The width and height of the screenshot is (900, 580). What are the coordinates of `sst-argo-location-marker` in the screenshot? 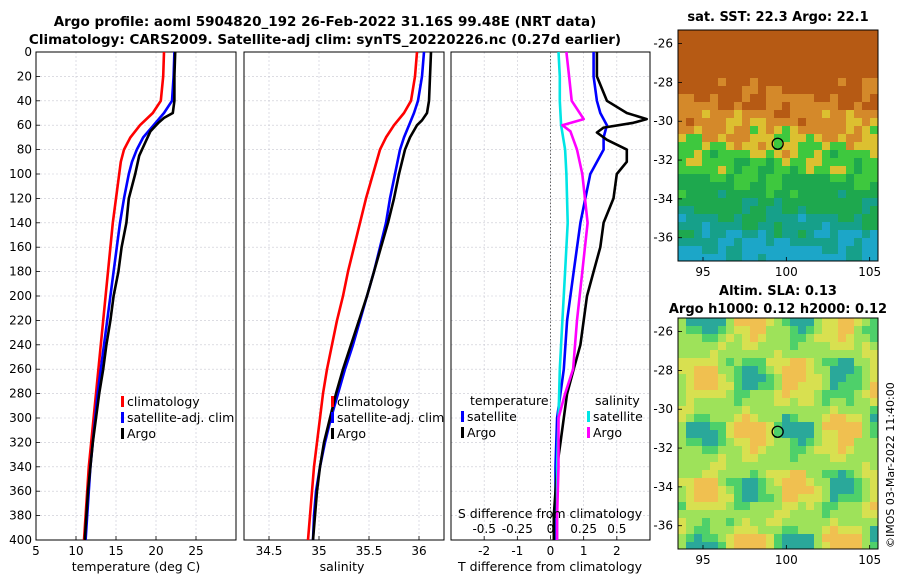 It's located at (777, 143).